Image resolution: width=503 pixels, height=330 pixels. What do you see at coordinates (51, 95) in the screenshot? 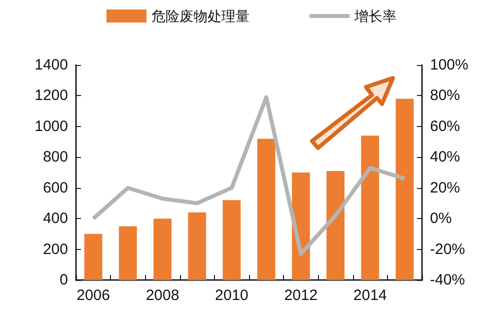
I see `y-tick-label: 1200` at bounding box center [51, 95].